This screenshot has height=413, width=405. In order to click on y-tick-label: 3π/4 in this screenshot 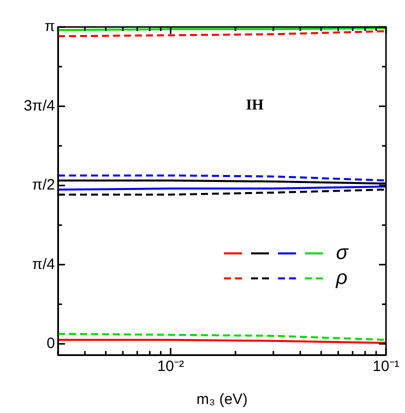, I will do `click(39, 105)`.